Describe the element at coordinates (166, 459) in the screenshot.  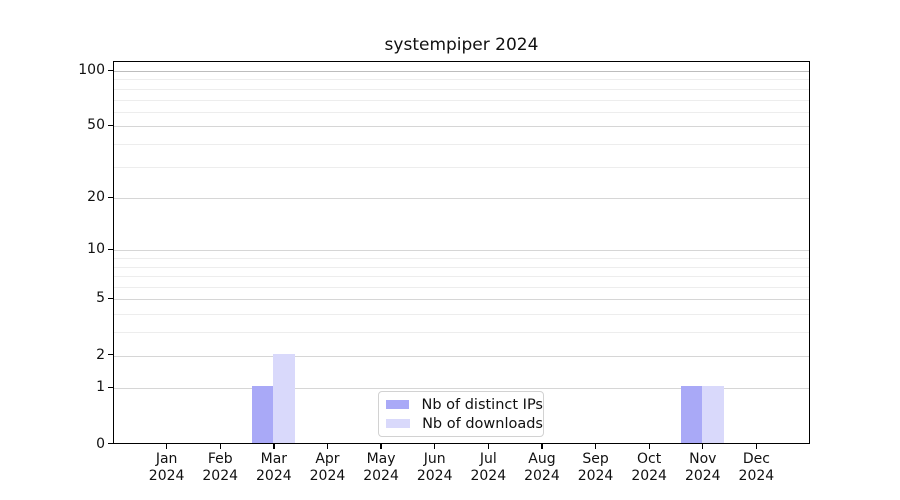
I see `x-tick-month: Jan` at that location.